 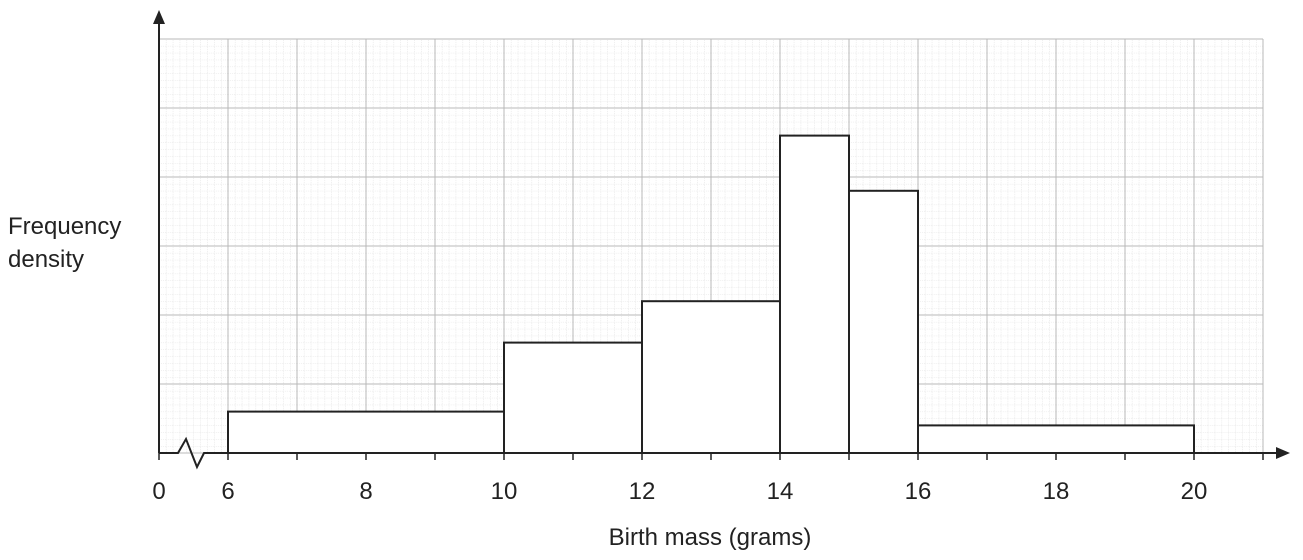 What do you see at coordinates (365, 491) in the screenshot?
I see `x-tick-label: 8` at bounding box center [365, 491].